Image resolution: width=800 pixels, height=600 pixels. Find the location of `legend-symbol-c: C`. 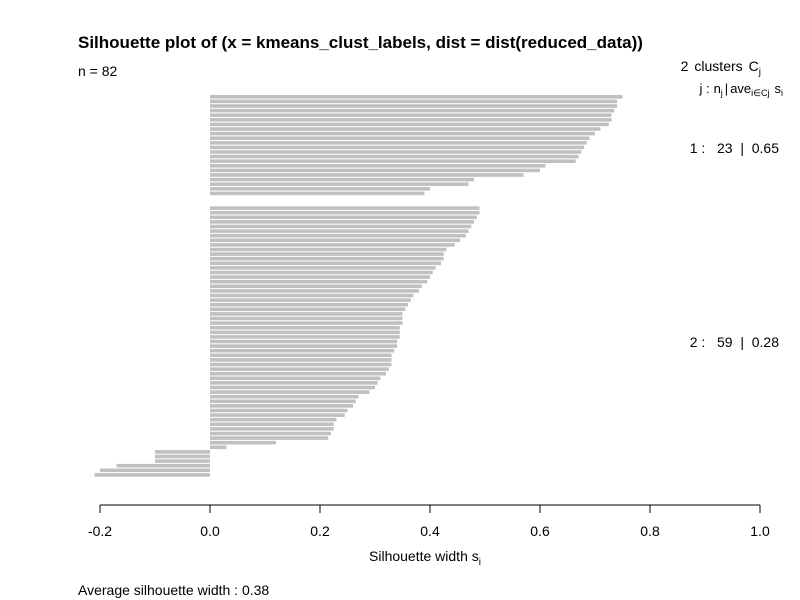

legend-symbol-c: C is located at coordinates (754, 66).